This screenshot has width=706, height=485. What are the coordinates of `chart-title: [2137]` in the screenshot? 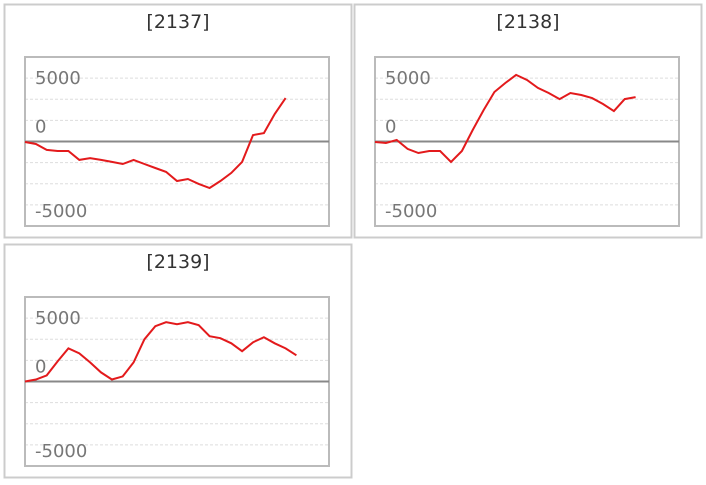 It's located at (177, 22).